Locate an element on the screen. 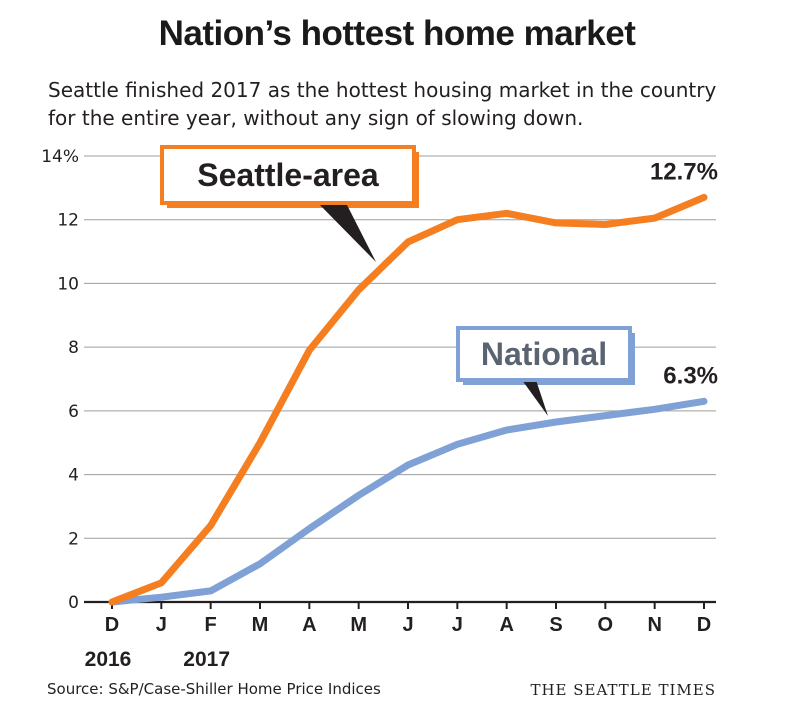 The image size is (794, 714). seattle-callout-box is located at coordinates (288, 175).